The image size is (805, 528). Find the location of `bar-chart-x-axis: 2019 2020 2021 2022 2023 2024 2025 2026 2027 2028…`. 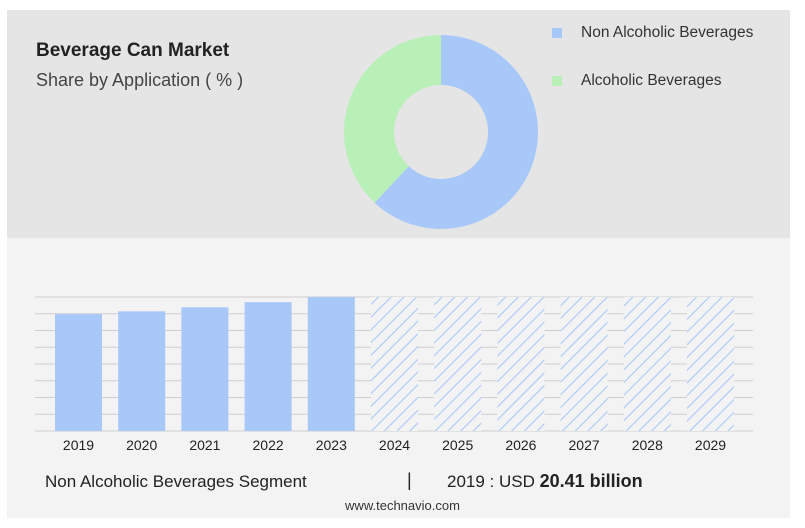

bar-chart-x-axis: 2019 2020 2021 2022 2023 2024 2025 2026 2027 2028… is located at coordinates (394, 445).